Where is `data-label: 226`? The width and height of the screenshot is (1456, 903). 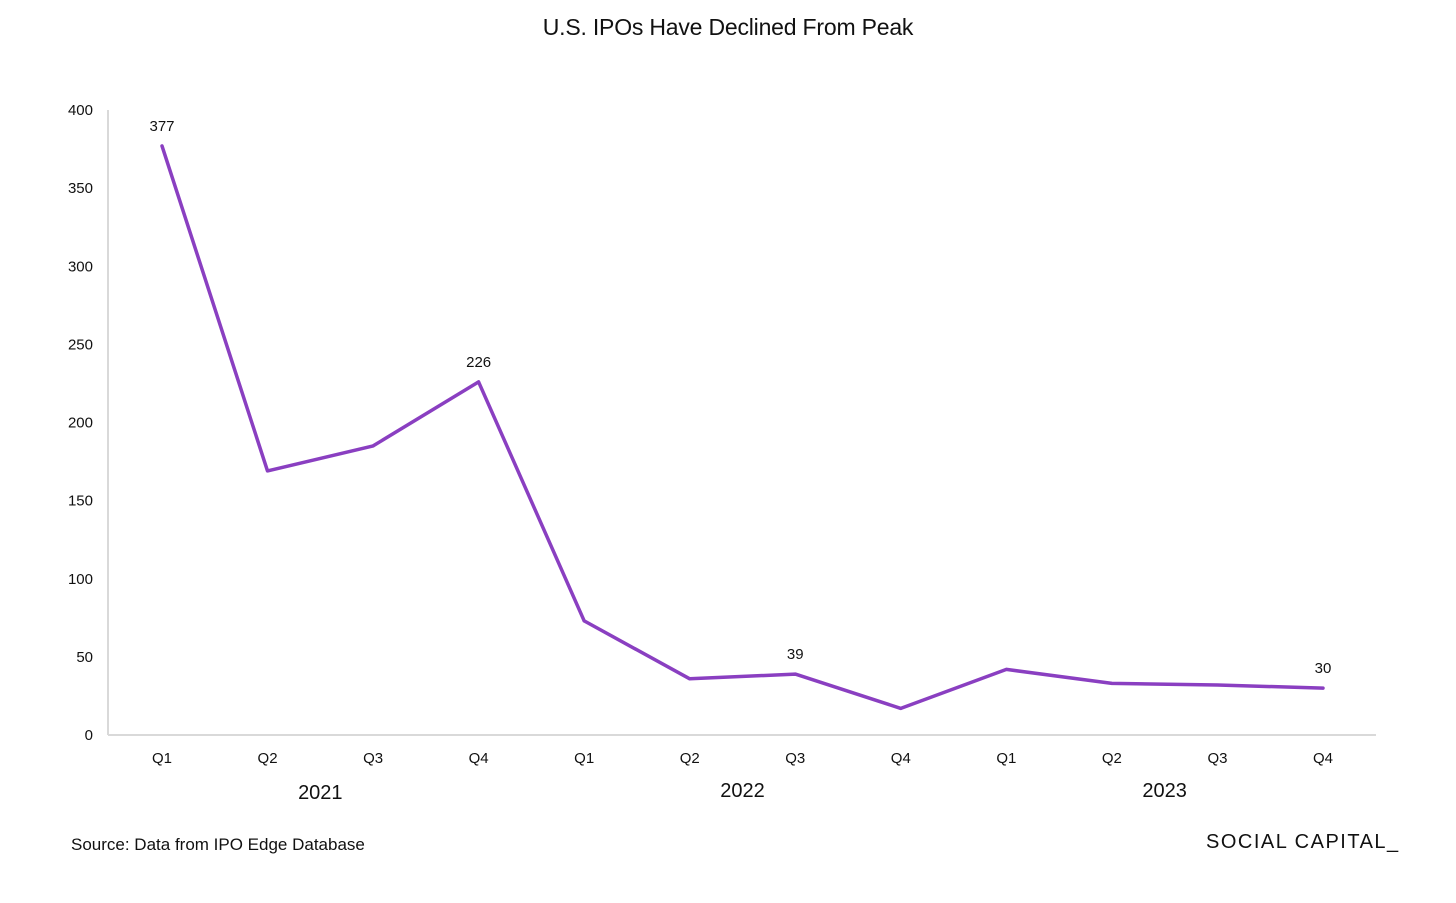
data-label: 226 is located at coordinates (478, 362).